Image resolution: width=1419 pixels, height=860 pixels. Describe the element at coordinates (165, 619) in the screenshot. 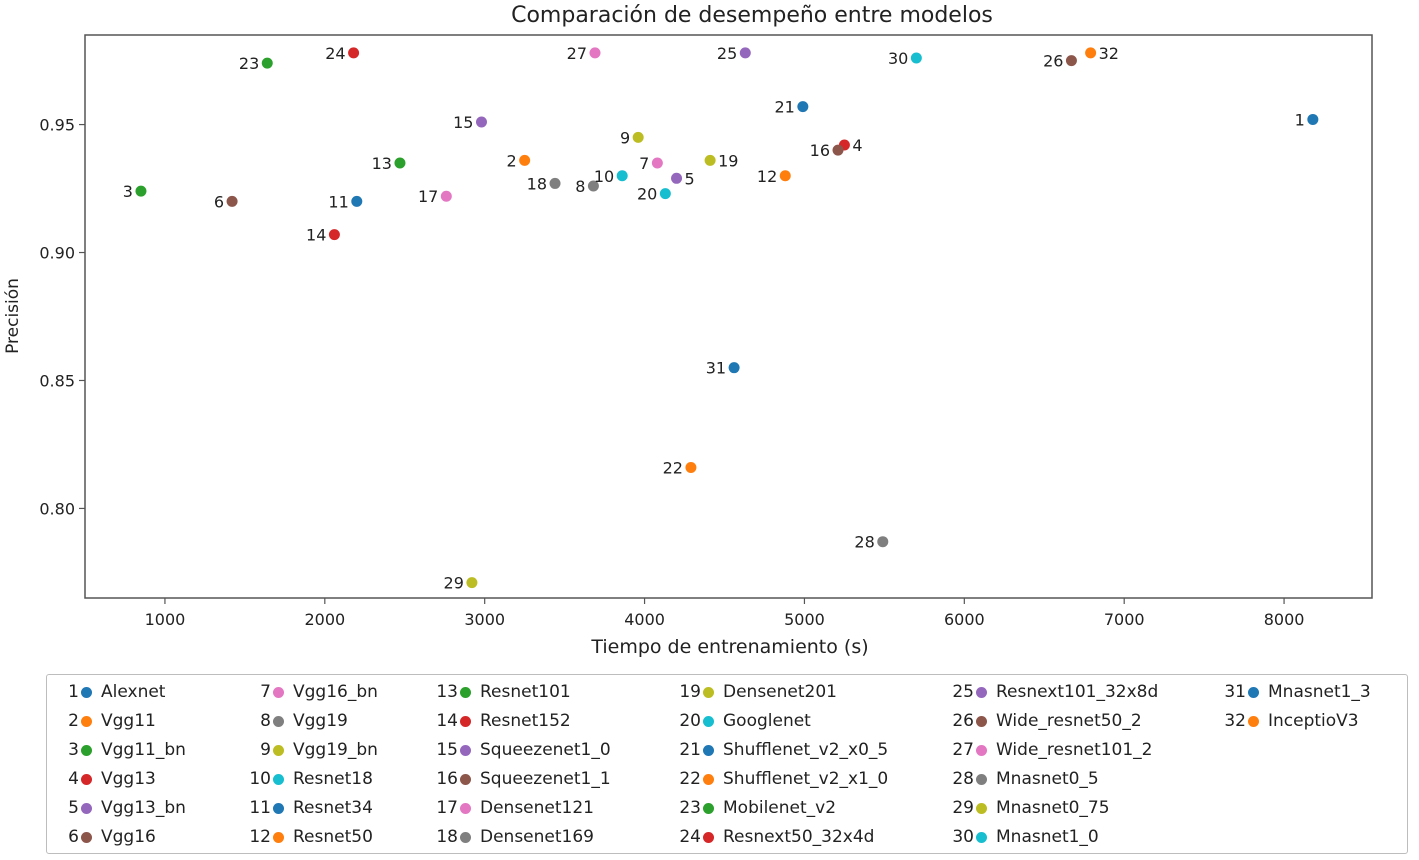

I see `x-tick-label: 1000` at that location.